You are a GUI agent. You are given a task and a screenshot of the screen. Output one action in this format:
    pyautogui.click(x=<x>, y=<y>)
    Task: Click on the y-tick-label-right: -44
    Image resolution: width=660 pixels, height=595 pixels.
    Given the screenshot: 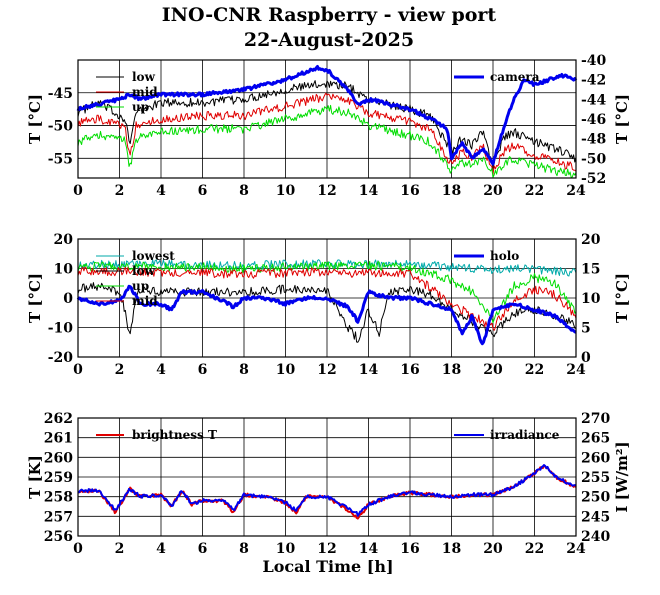 What is the action you would take?
    pyautogui.click(x=594, y=100)
    